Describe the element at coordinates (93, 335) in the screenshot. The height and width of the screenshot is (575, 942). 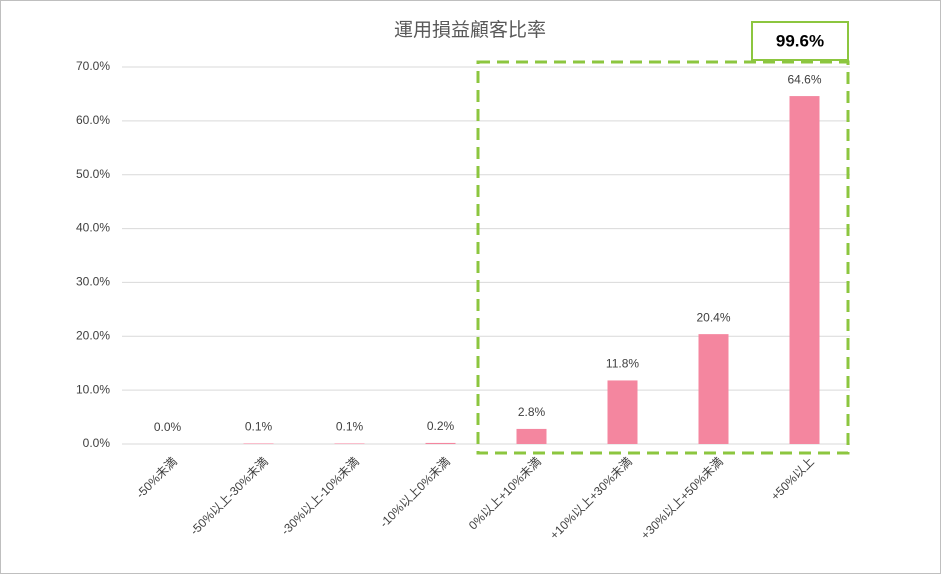
I see `y-tick-label: 20.0%` at that location.